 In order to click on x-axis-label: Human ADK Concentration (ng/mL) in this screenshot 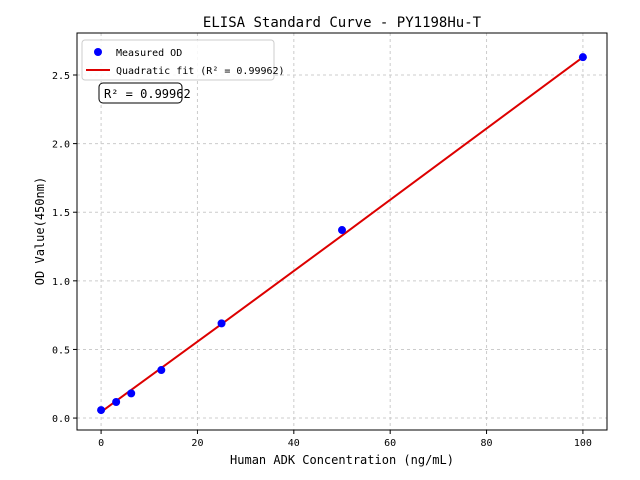, I will do `click(342, 460)`.